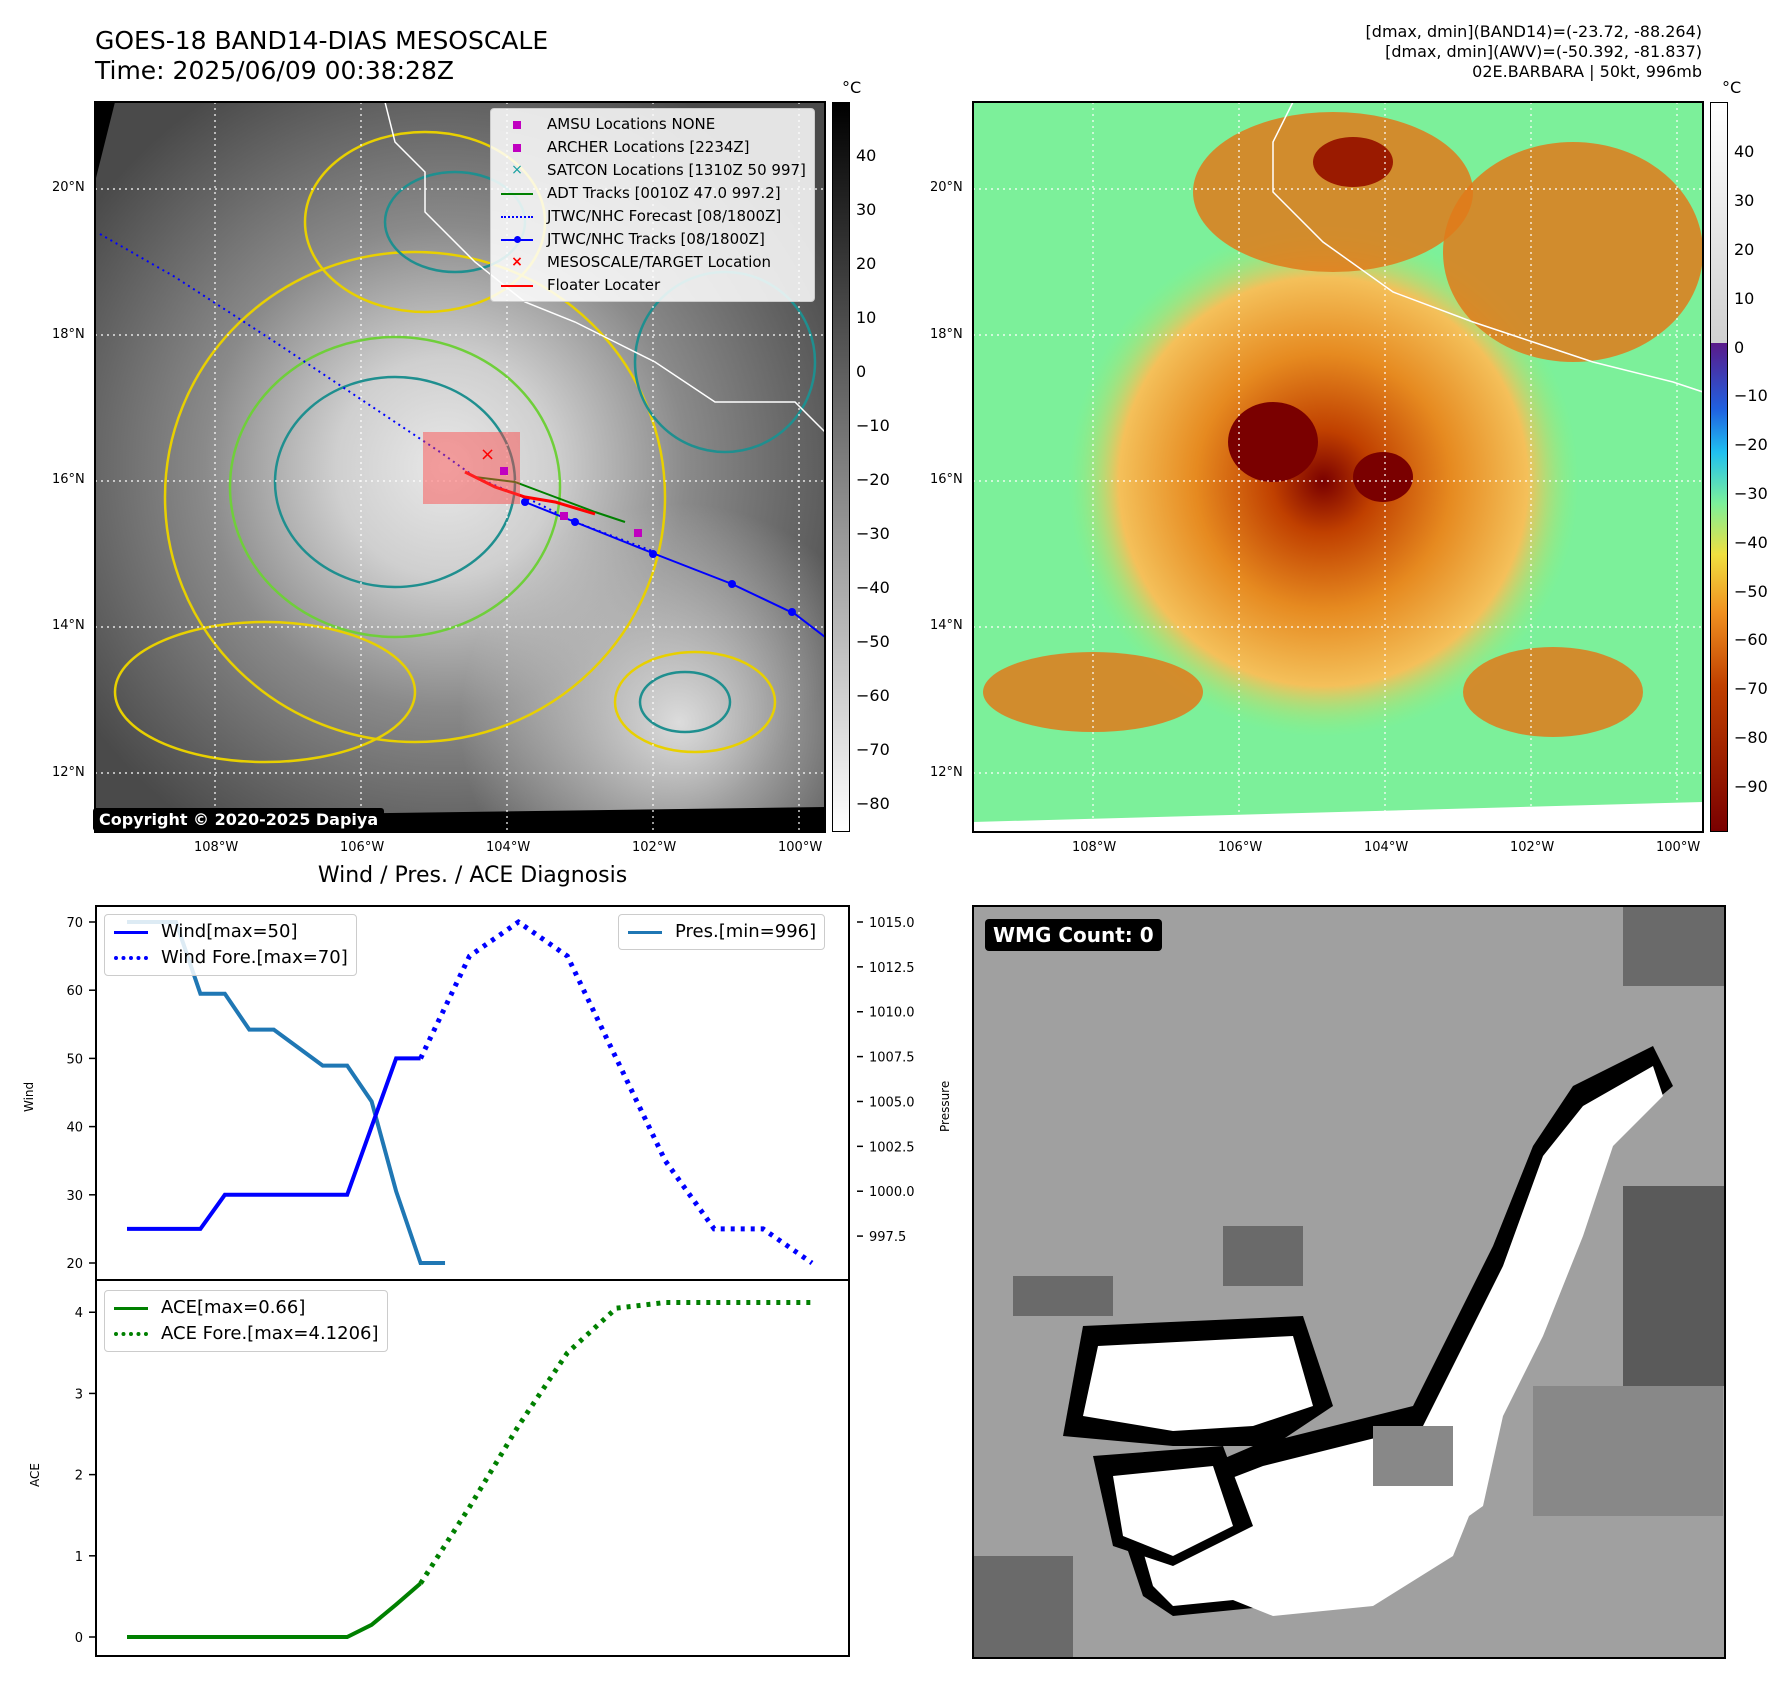 The height and width of the screenshot is (1690, 1788). I want to click on pressure-tick-label: 1002.5, so click(892, 1147).